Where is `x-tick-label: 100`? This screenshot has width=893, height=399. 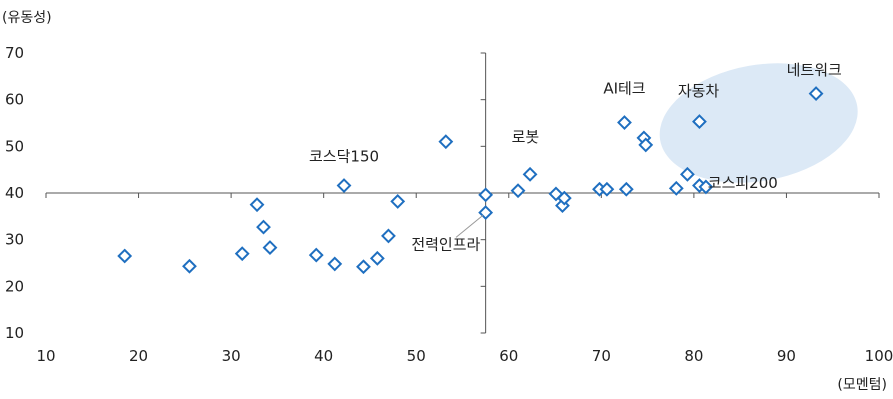
x-tick-label: 100 is located at coordinates (879, 356).